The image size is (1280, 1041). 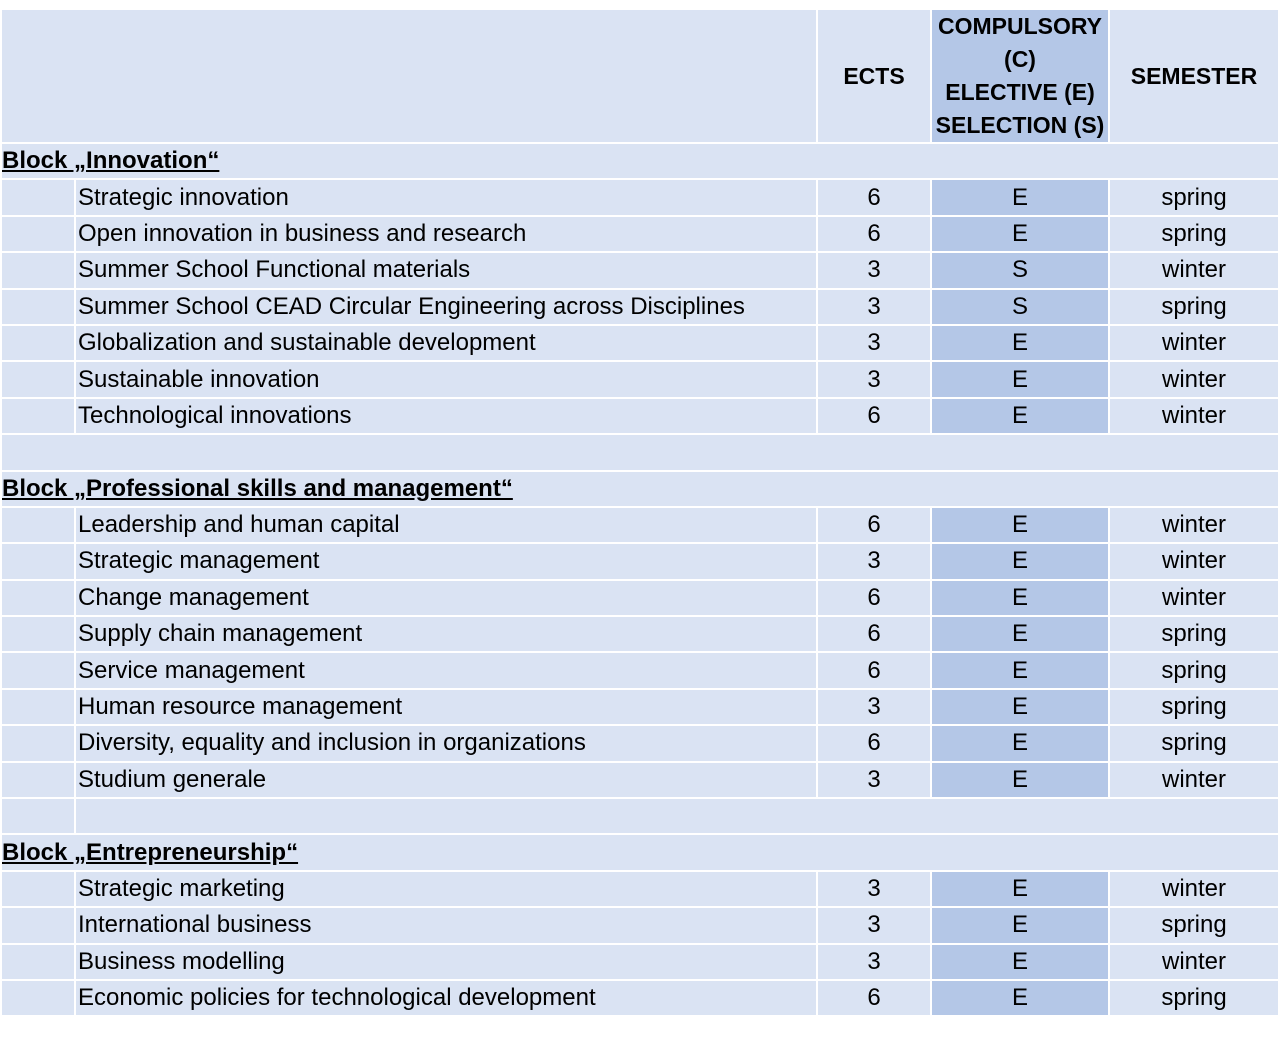 What do you see at coordinates (874, 76) in the screenshot?
I see `header-ects: ECTS` at bounding box center [874, 76].